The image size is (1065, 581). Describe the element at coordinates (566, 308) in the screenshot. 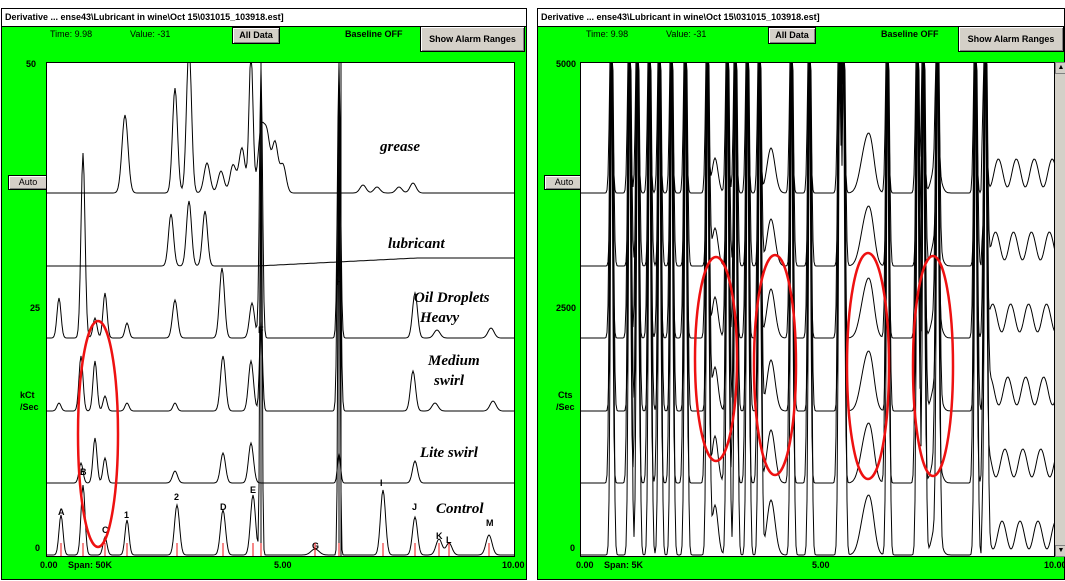

I see `right-y-tick-mid: 2500` at that location.